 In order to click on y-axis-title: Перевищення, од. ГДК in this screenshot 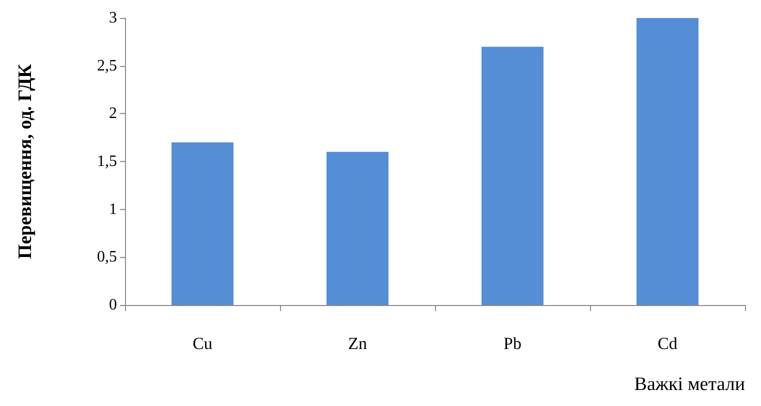, I will do `click(25, 161)`.